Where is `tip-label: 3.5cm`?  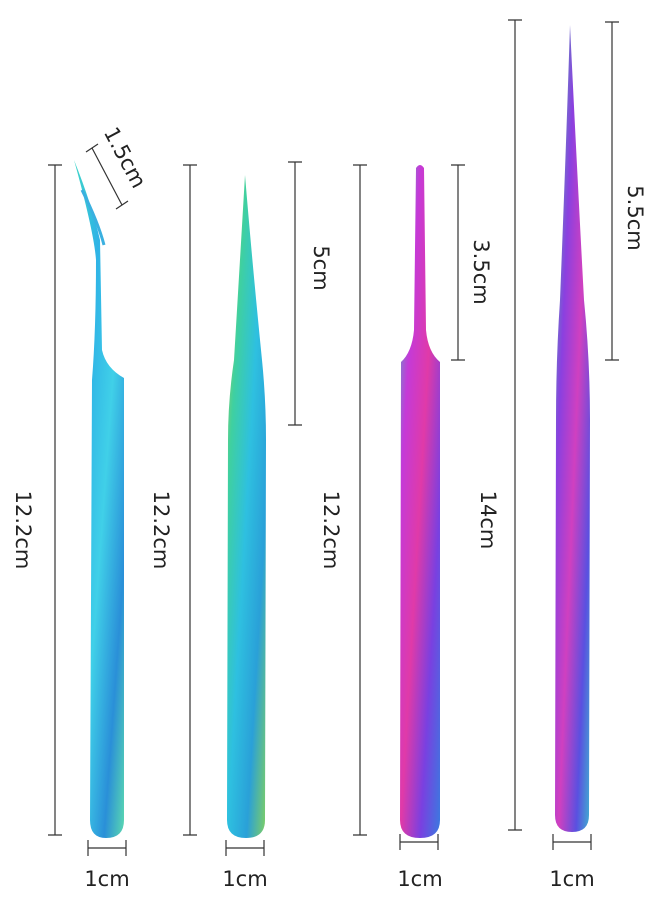 tip-label: 3.5cm is located at coordinates (481, 271).